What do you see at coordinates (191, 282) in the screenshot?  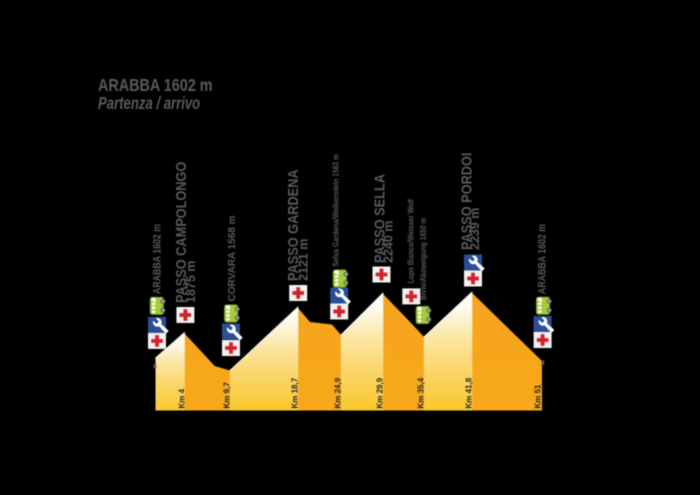 I see `svg-text: 1875 m` at bounding box center [191, 282].